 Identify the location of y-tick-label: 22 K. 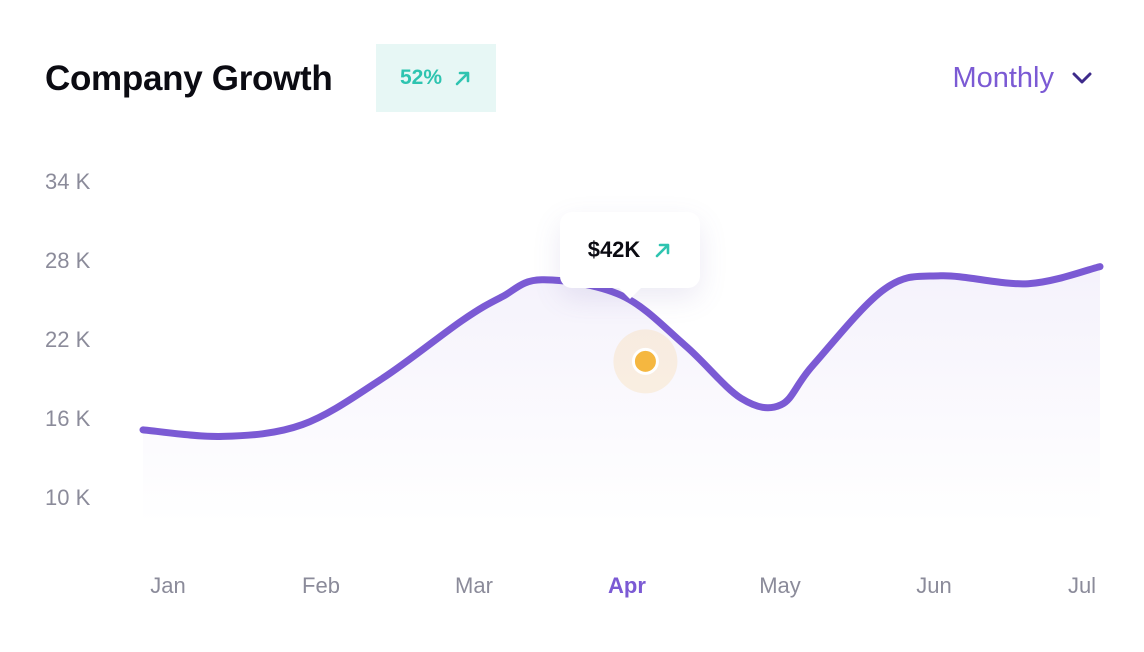
(68, 339).